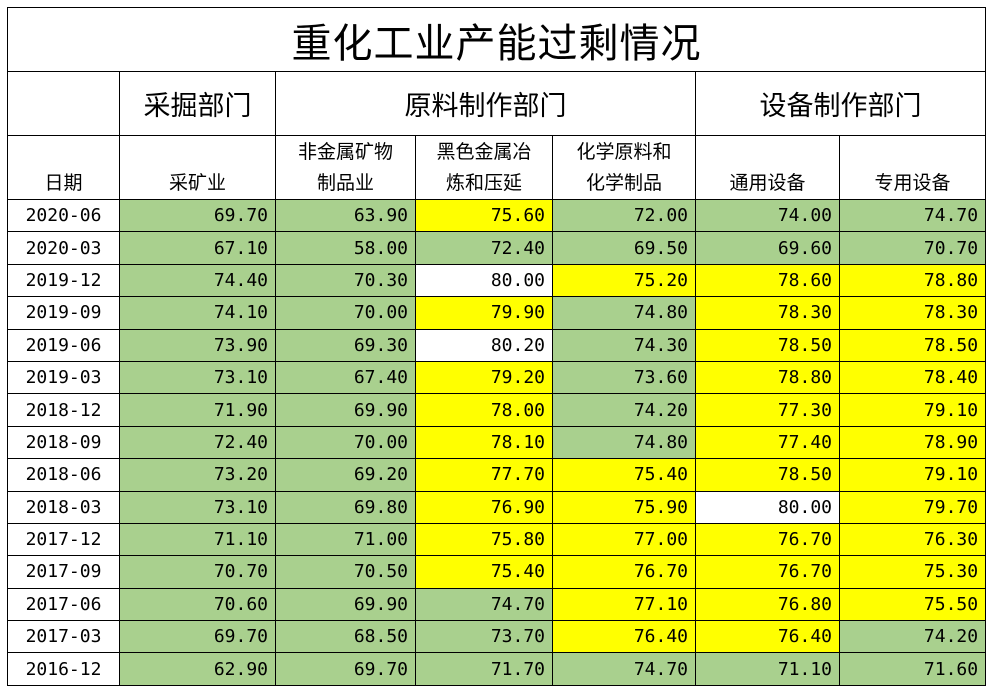 The width and height of the screenshot is (992, 693). I want to click on date-cell: 2017-09, so click(63, 572).